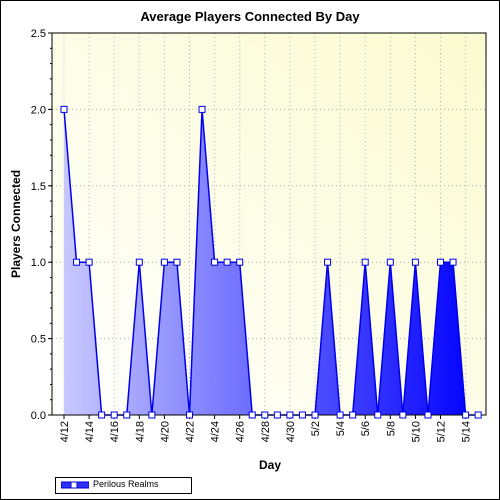 This screenshot has width=500, height=500. I want to click on x-tick-label: 5/12, so click(442, 431).